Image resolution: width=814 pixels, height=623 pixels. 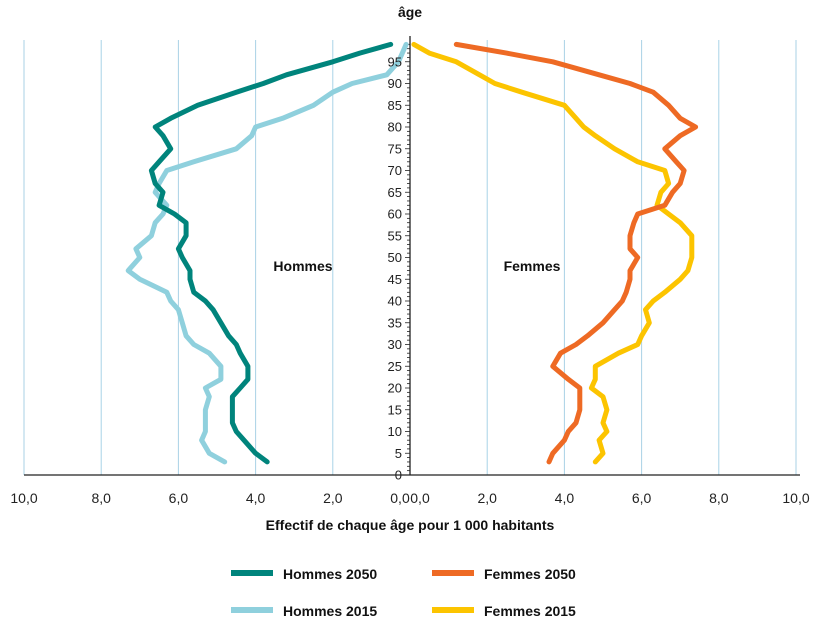 I want to click on y-tick-label-15: 15, so click(x=395, y=409).